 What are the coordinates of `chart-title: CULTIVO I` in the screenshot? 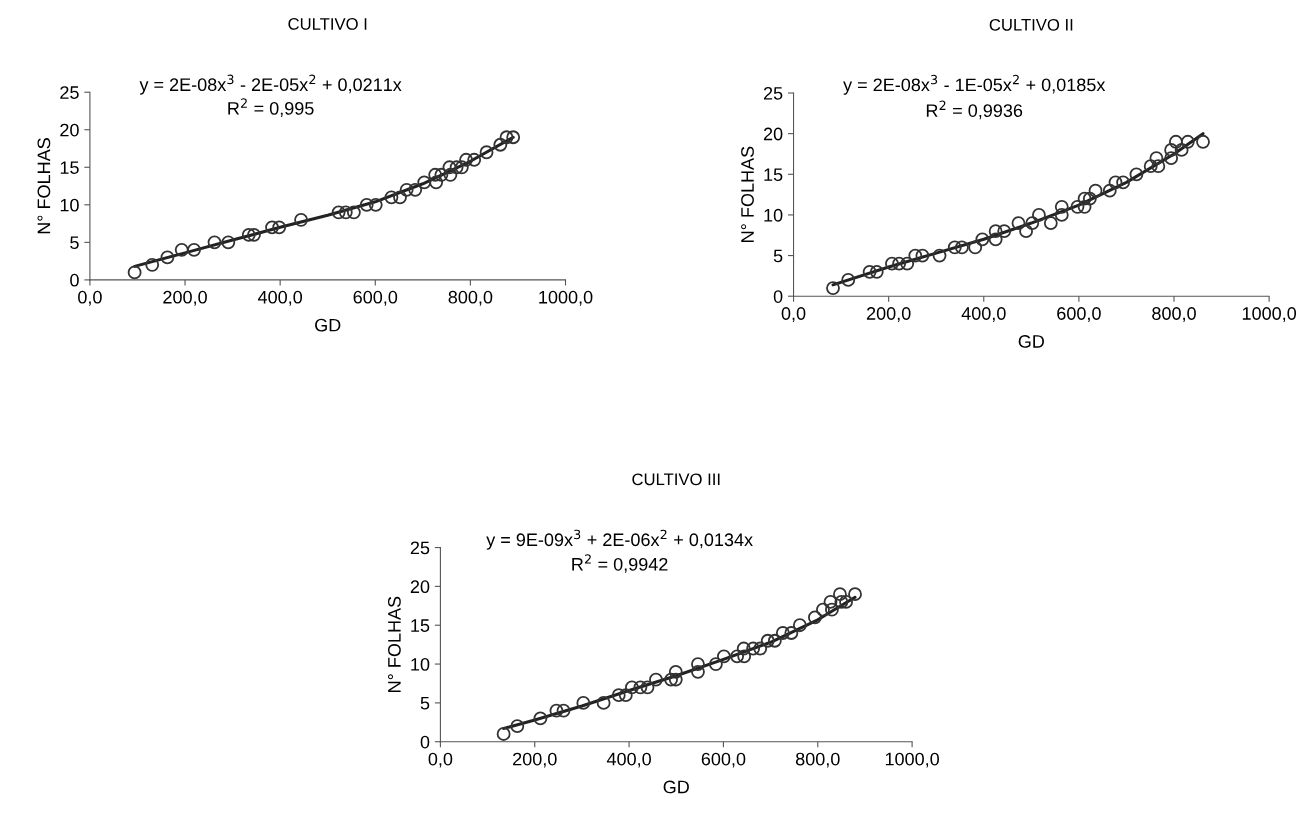 It's located at (327, 24).